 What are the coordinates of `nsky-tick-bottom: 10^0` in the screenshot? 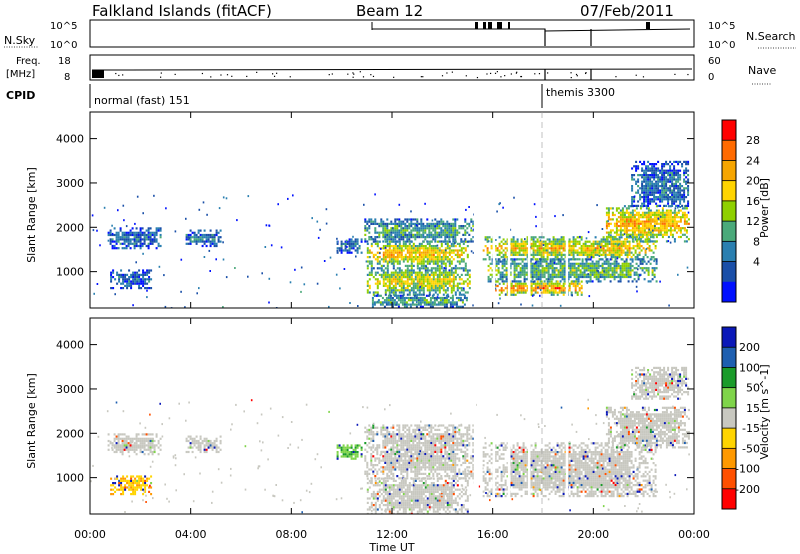 It's located at (63, 45).